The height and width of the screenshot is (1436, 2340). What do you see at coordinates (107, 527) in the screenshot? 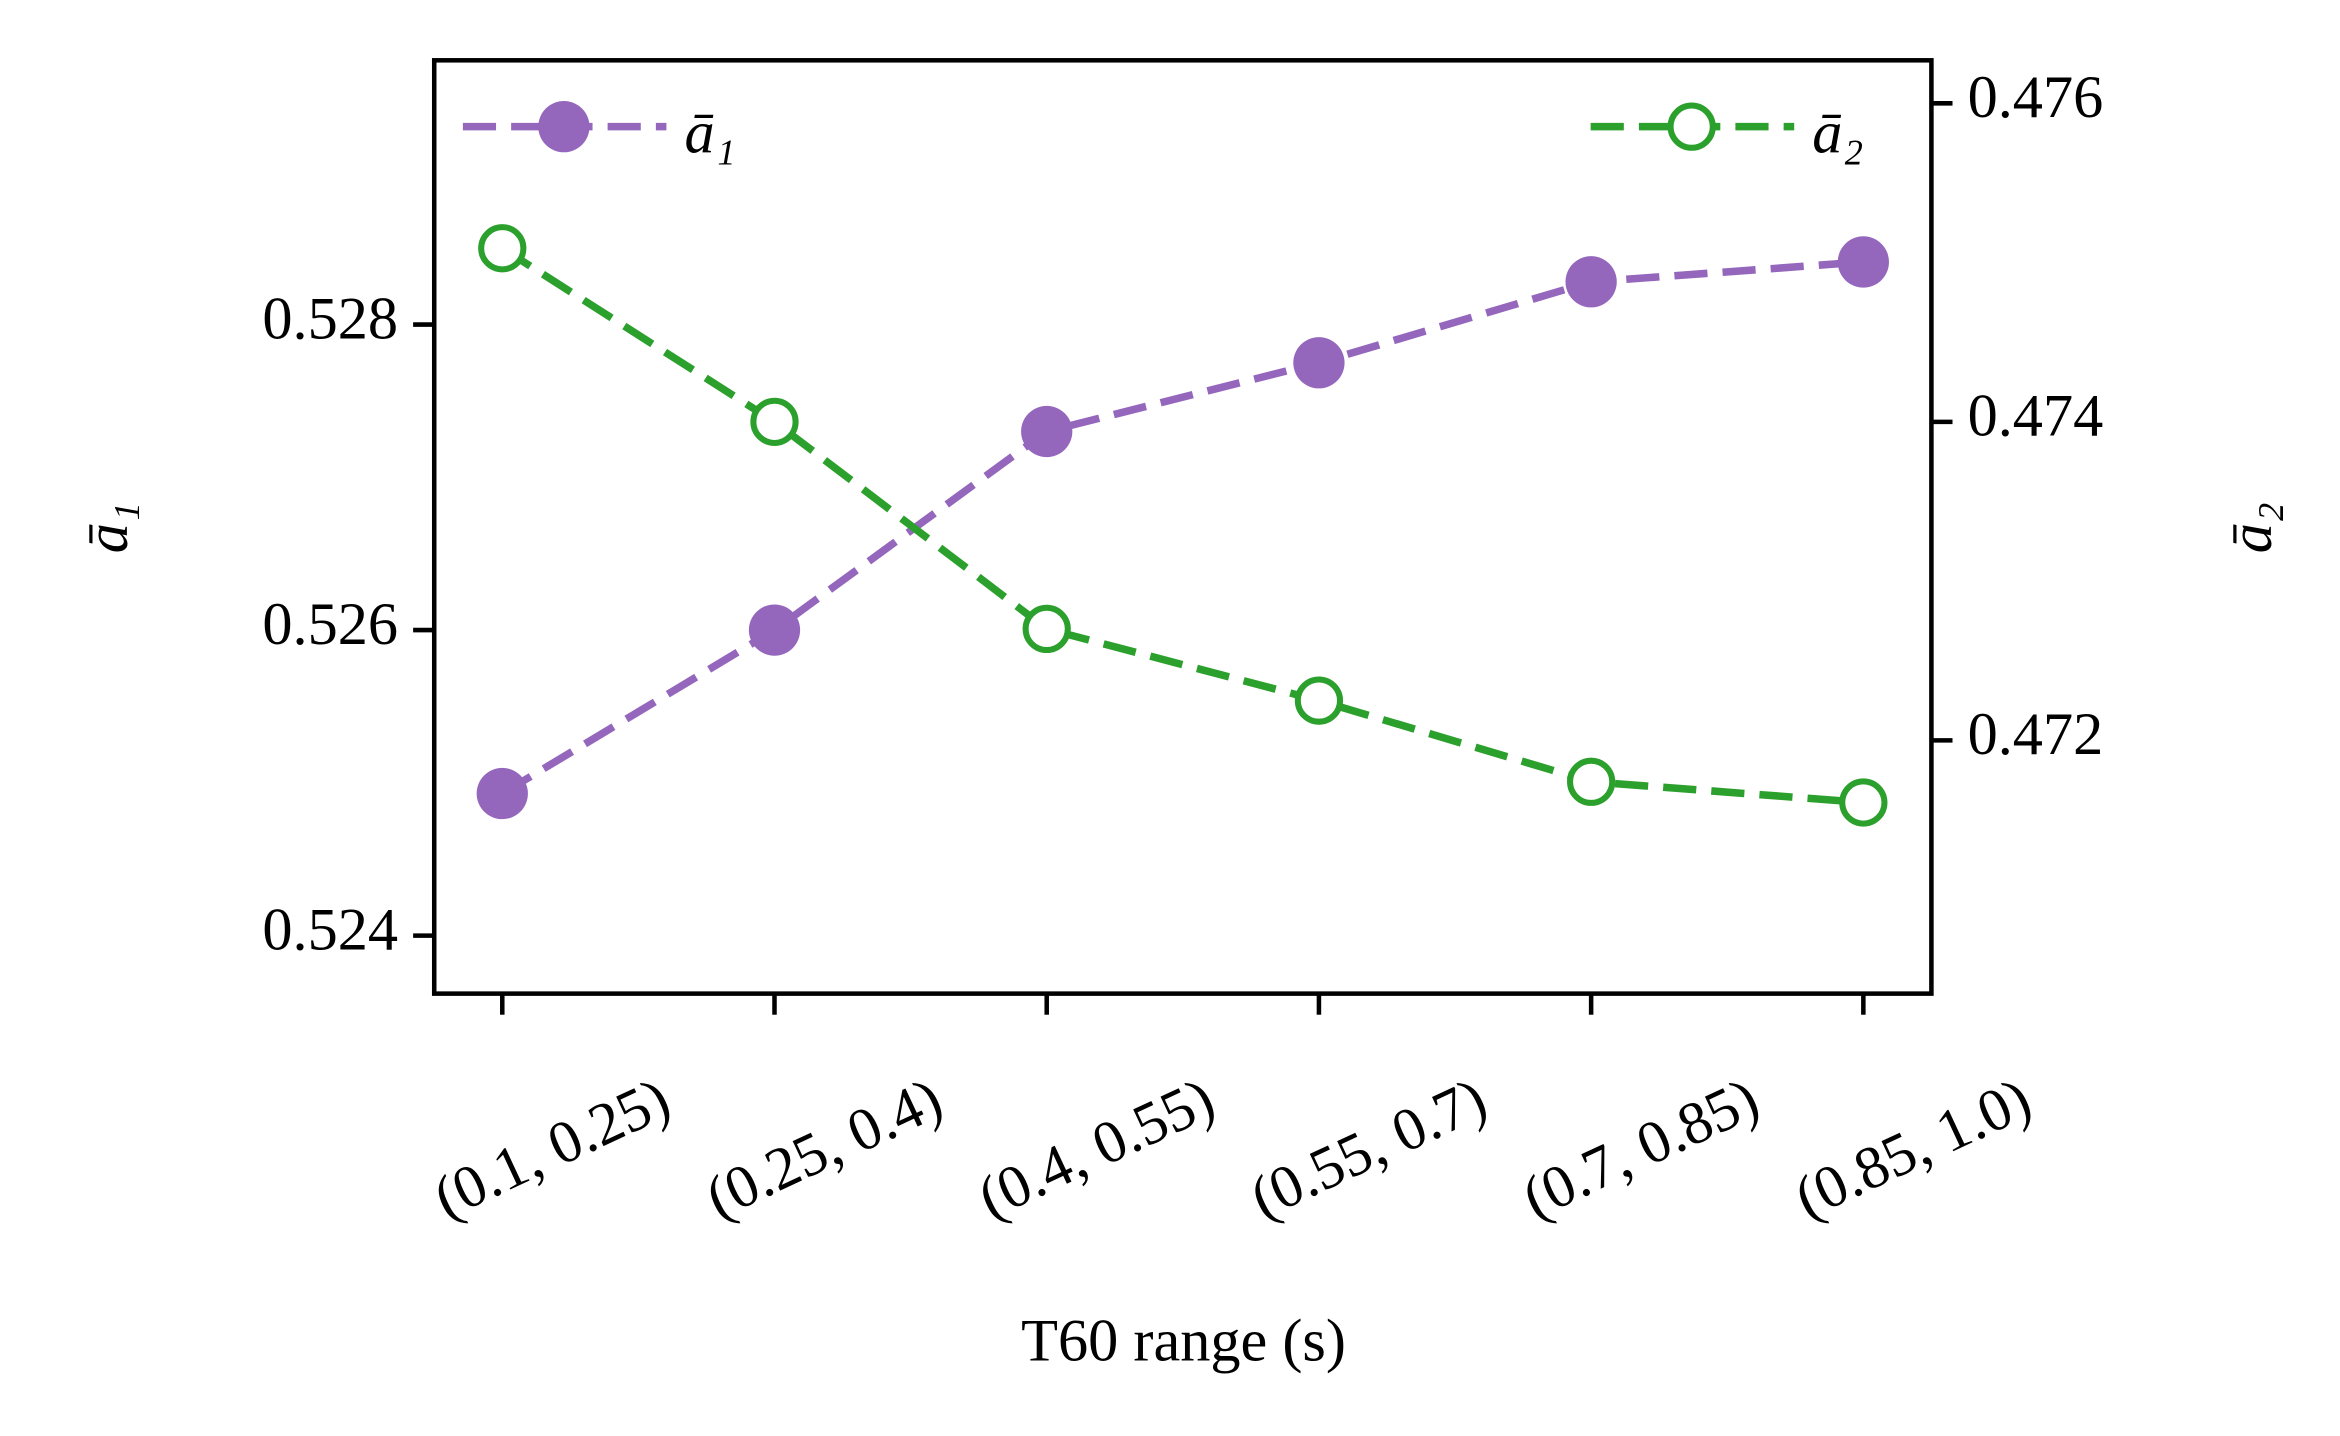
I see `y-axis-label: ā₁` at bounding box center [107, 527].